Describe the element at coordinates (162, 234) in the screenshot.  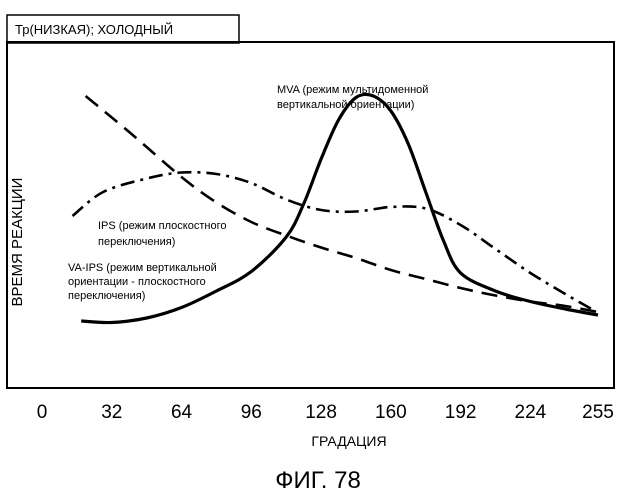
I see `annotation-ips: IPS (режим плоскостного переключения)` at that location.